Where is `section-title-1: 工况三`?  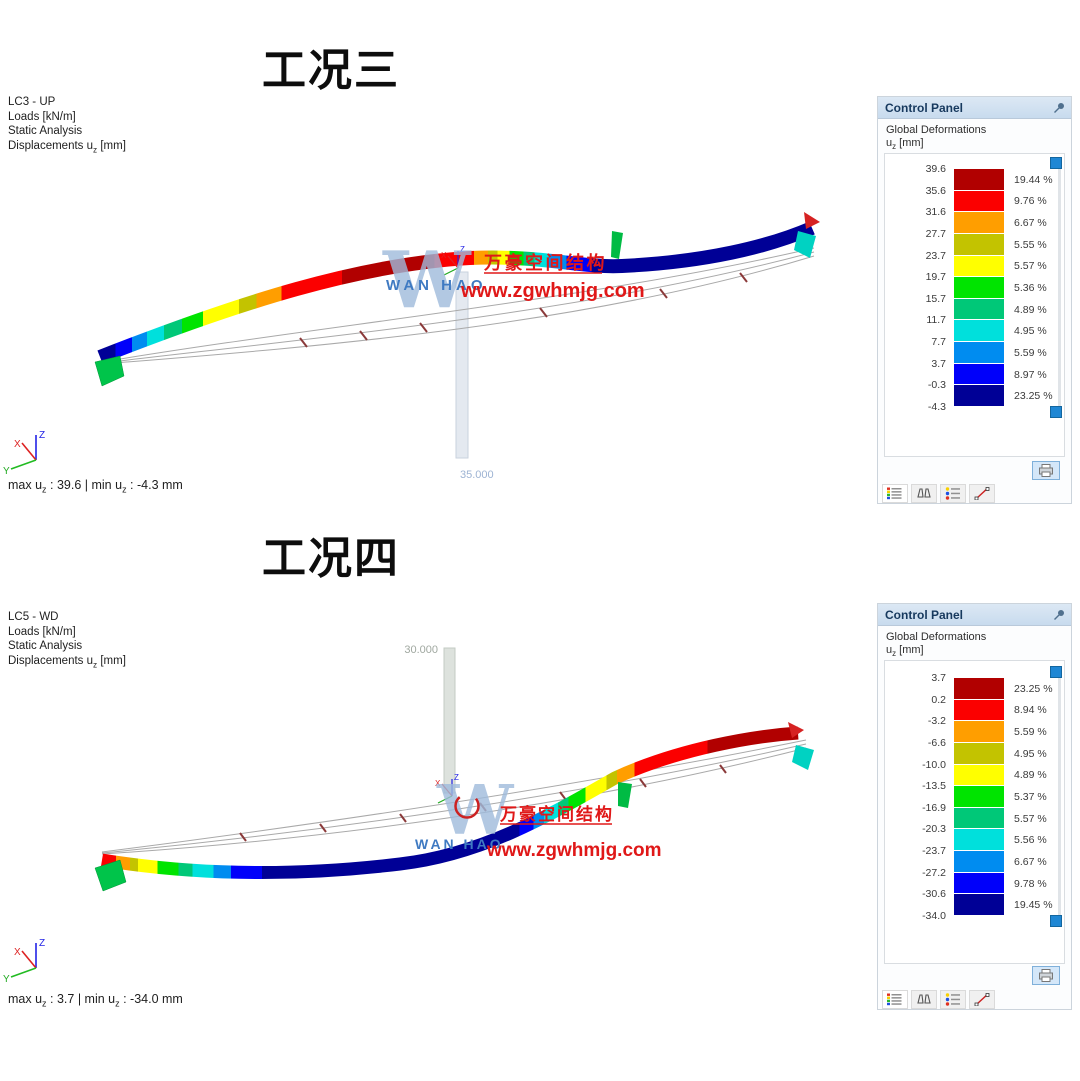 section-title-1: 工况三 is located at coordinates (331, 70).